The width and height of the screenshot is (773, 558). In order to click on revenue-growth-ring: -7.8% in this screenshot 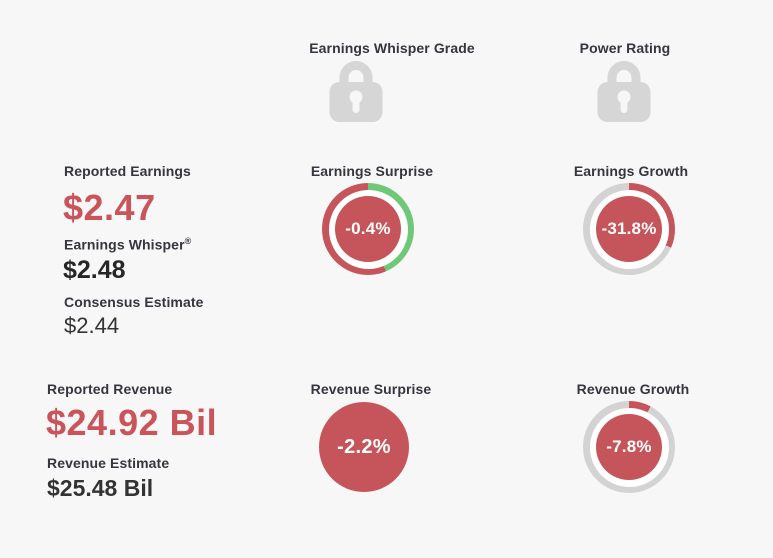, I will do `click(629, 447)`.